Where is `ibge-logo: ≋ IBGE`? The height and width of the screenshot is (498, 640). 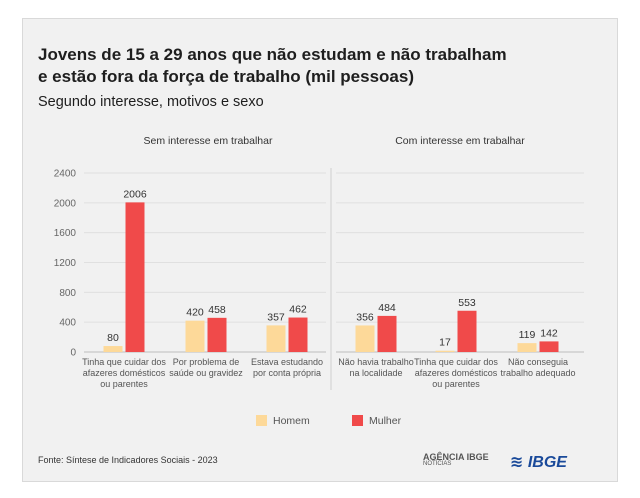 ibge-logo: ≋ IBGE is located at coordinates (538, 462).